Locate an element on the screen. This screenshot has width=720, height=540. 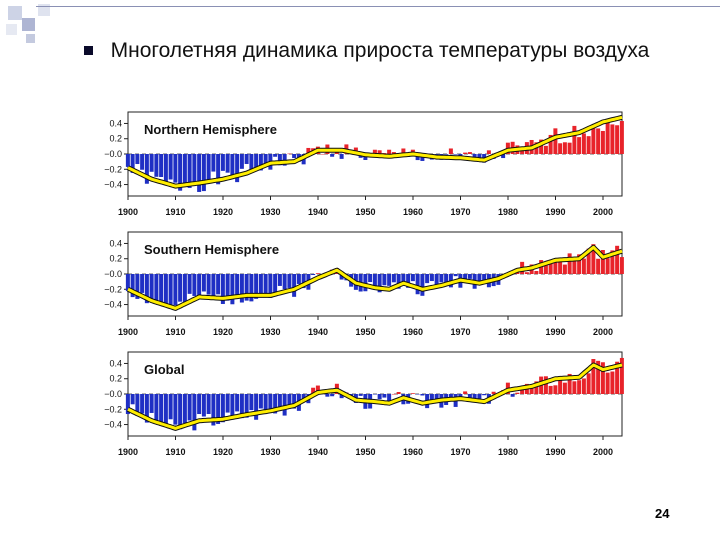
bar-1986 is located at coordinates (536, 272).